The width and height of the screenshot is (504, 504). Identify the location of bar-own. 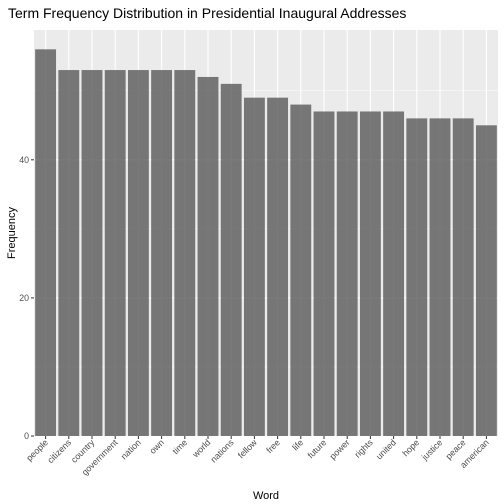
(162, 253).